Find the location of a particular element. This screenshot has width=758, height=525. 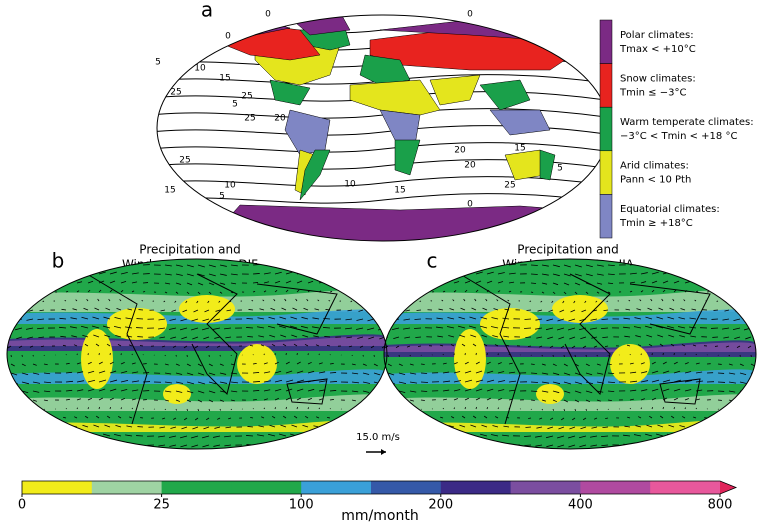

colorbar-segment is located at coordinates (615, 487).